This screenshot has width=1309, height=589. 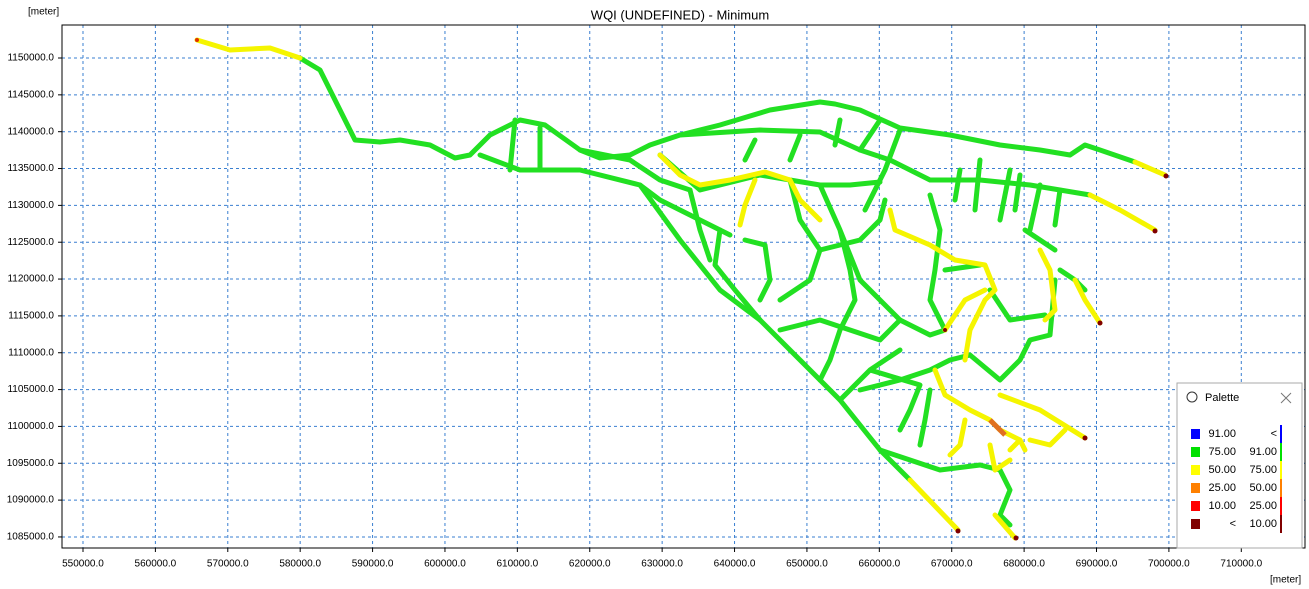 What do you see at coordinates (31, 537) in the screenshot?
I see `y-tick-label: 1085000.0` at bounding box center [31, 537].